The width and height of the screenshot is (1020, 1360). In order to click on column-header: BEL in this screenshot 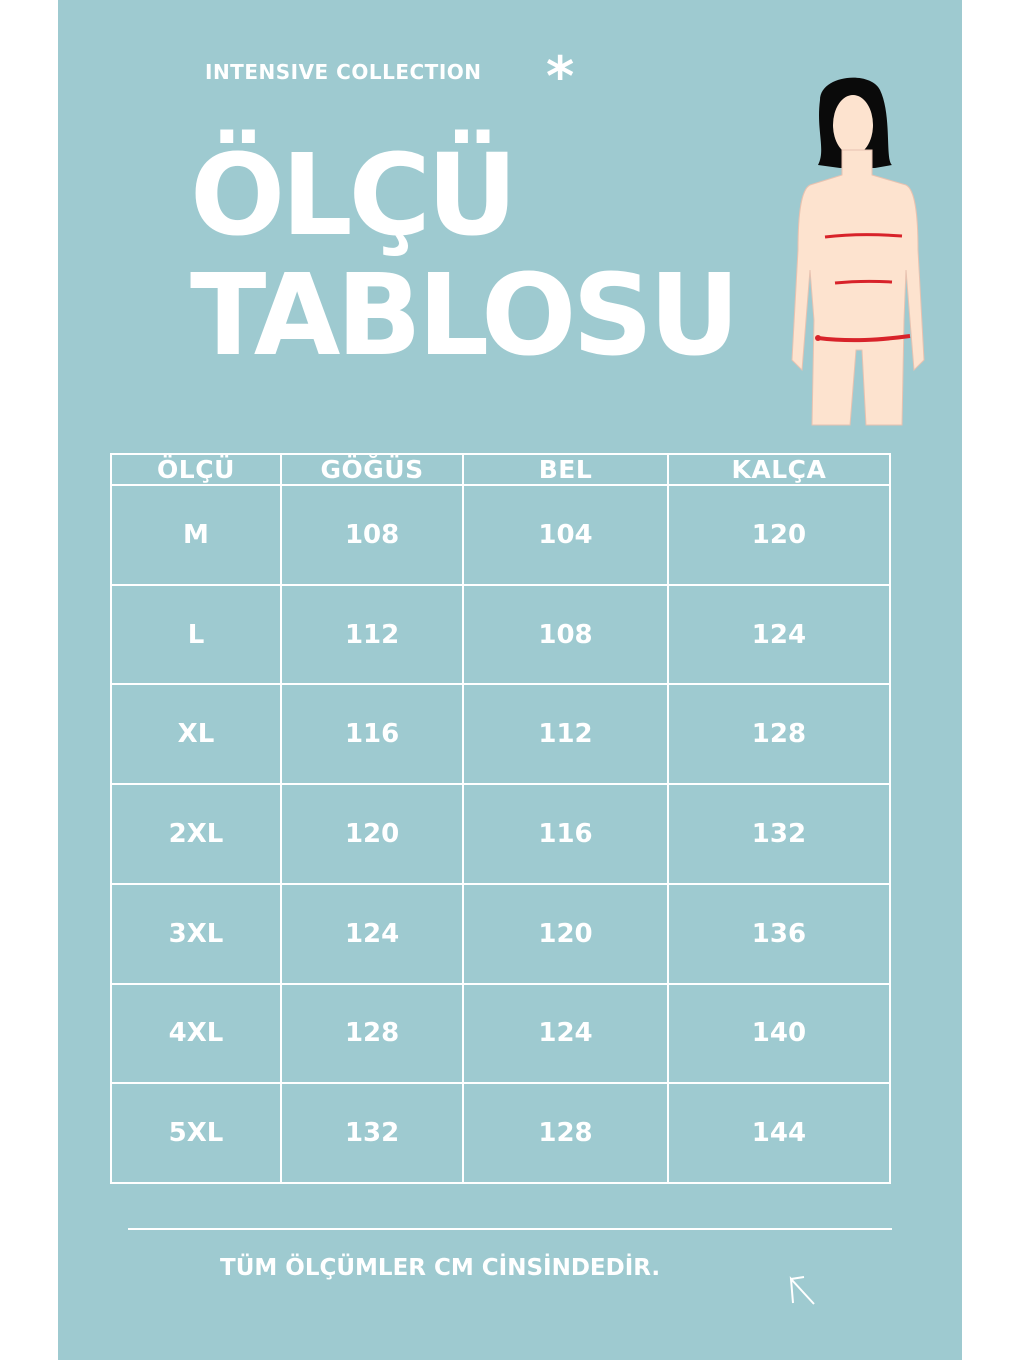, I will do `click(565, 469)`.